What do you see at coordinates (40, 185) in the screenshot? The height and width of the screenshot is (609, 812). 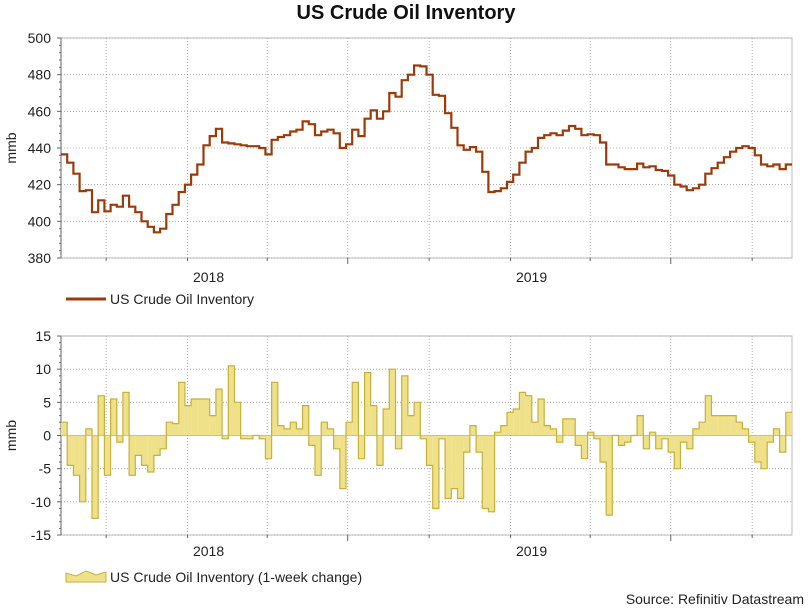 I see `y-tick-label: 420` at bounding box center [40, 185].